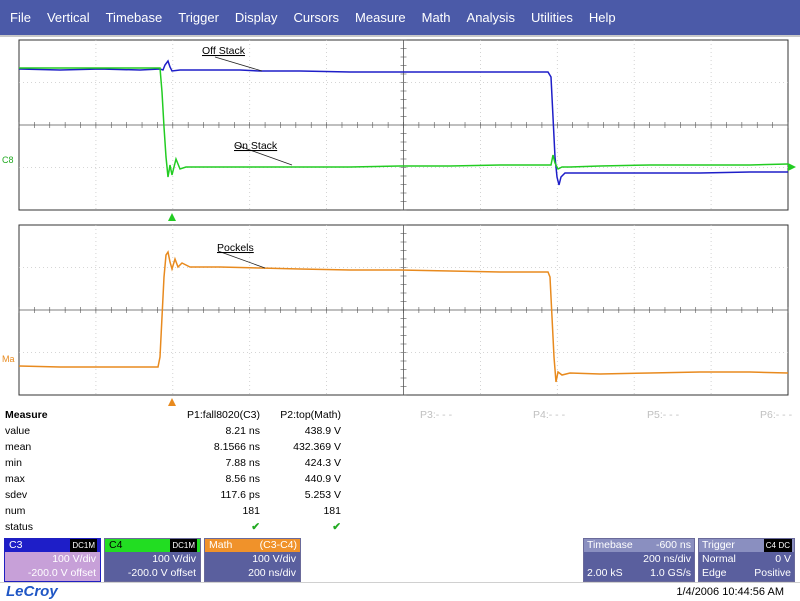  What do you see at coordinates (274, 559) in the screenshot?
I see `math-scale: 100 V/div` at bounding box center [274, 559].